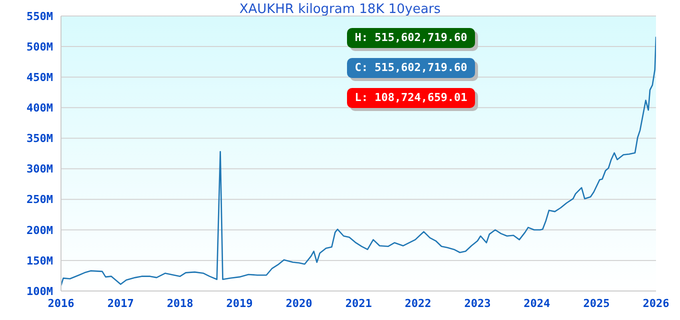  What do you see at coordinates (40, 47) in the screenshot?
I see `y-tick-label: 500M` at bounding box center [40, 47].